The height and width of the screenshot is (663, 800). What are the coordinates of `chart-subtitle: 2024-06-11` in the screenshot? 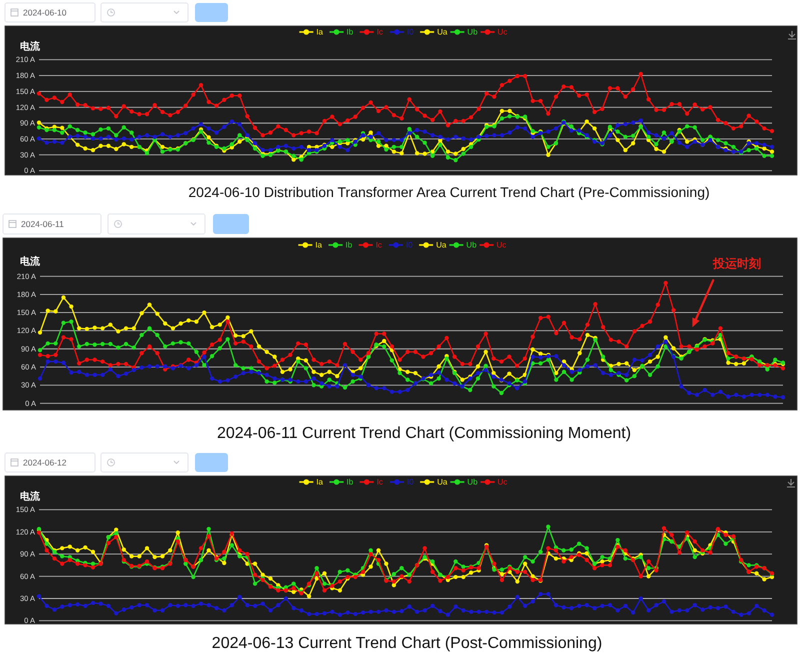 It's located at (42, 224).